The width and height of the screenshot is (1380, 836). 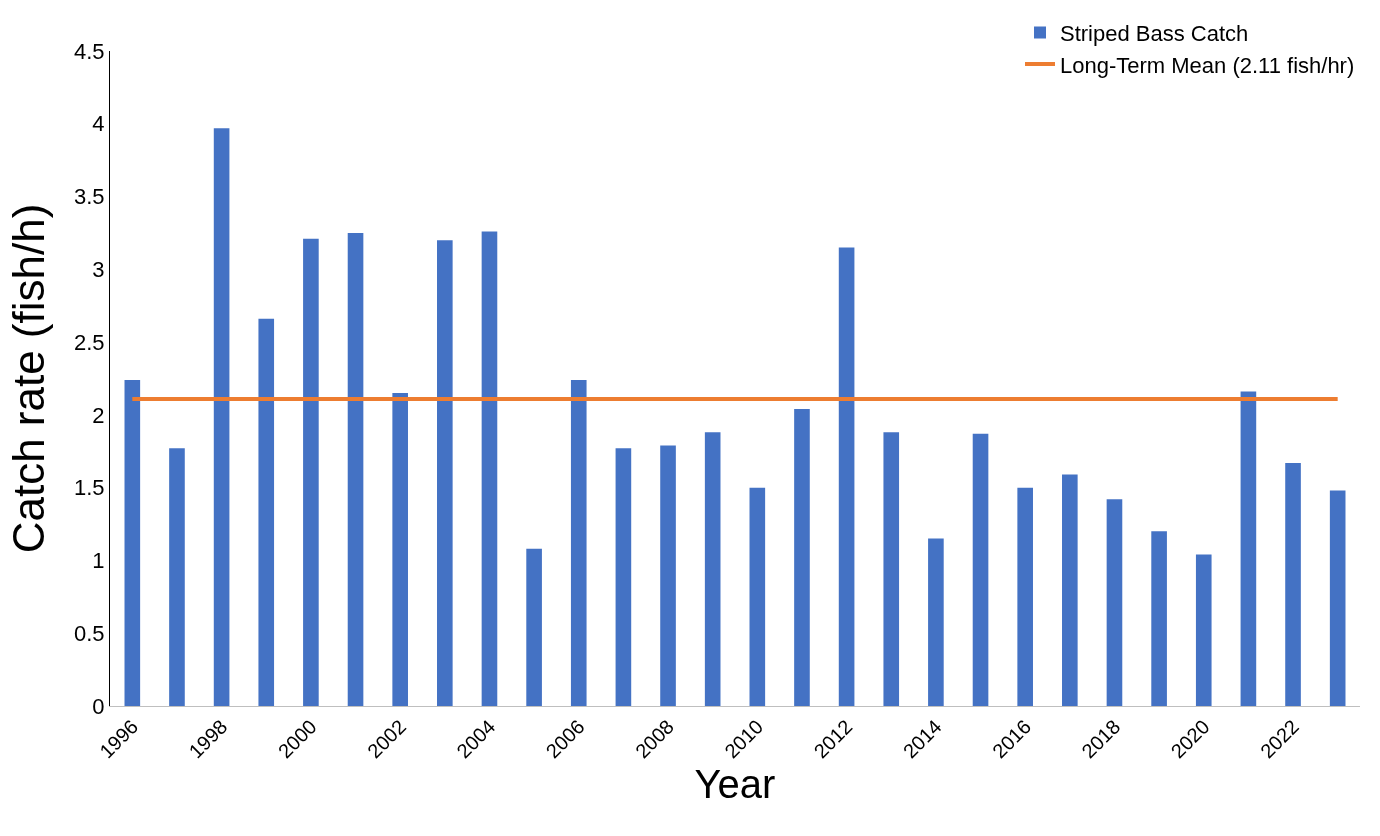 What do you see at coordinates (29, 378) in the screenshot?
I see `y-axis-title: Catch rate (fish/h)` at bounding box center [29, 378].